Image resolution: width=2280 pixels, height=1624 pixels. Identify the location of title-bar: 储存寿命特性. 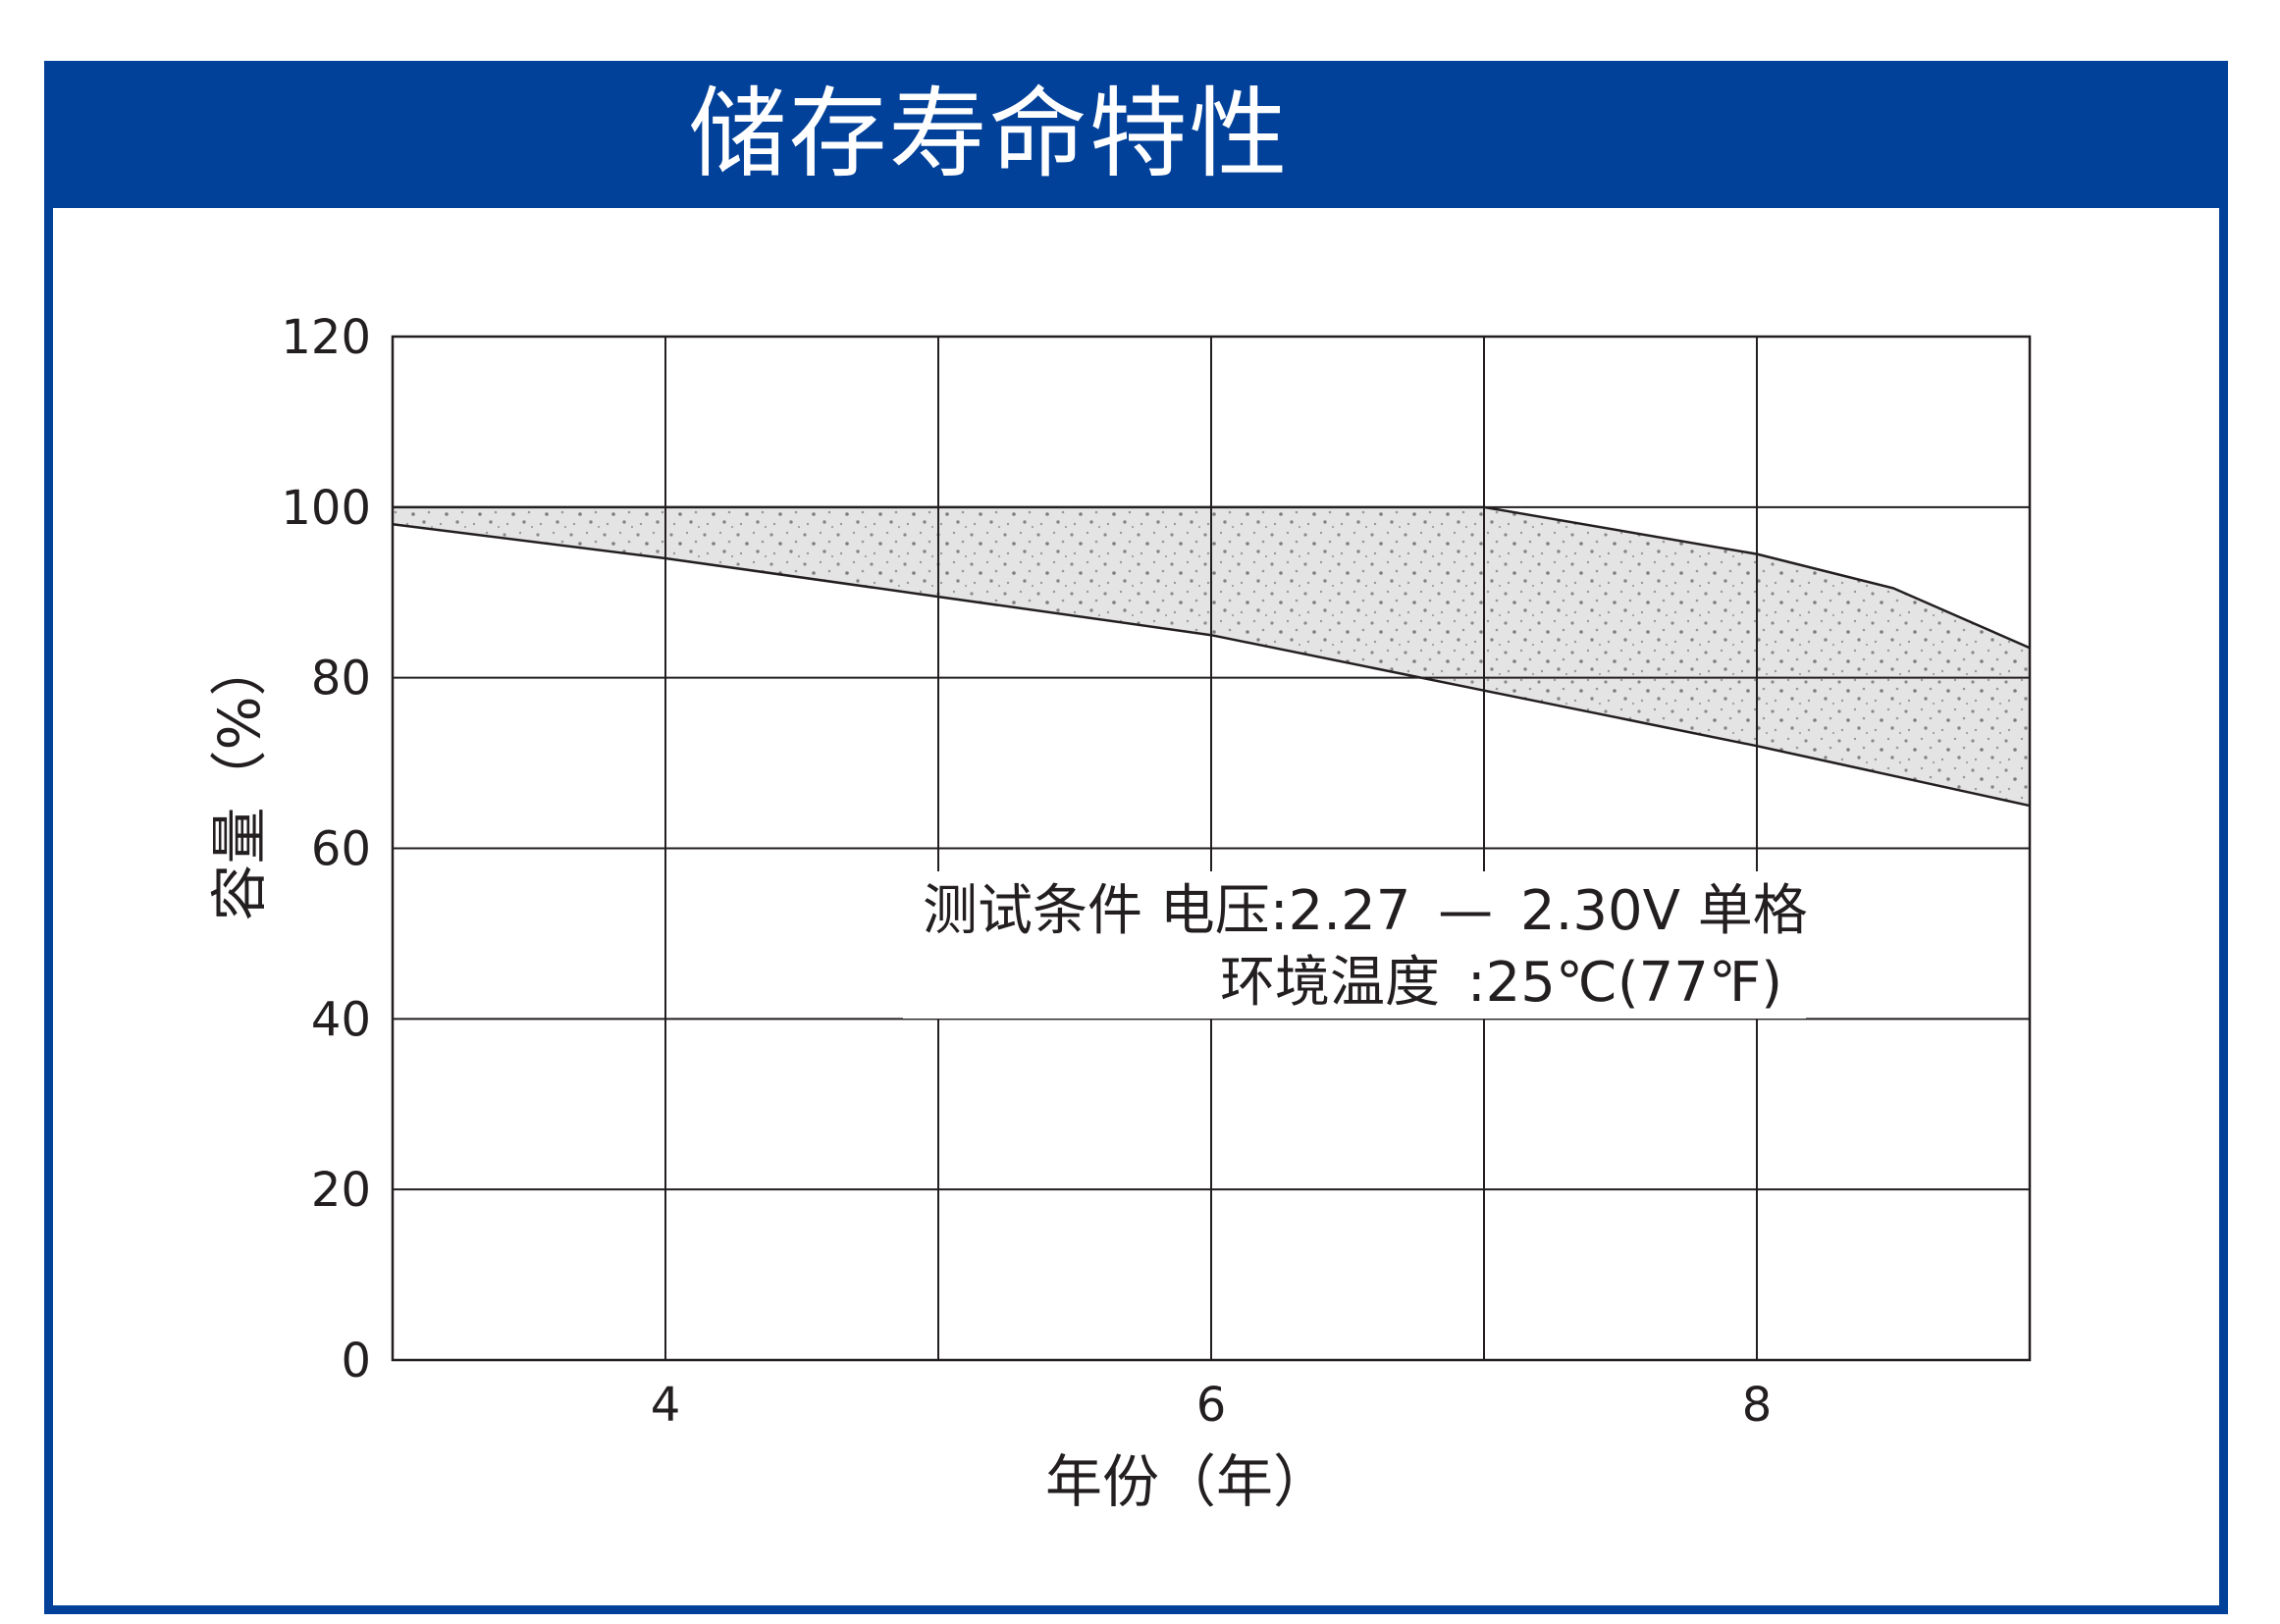
(1136, 134).